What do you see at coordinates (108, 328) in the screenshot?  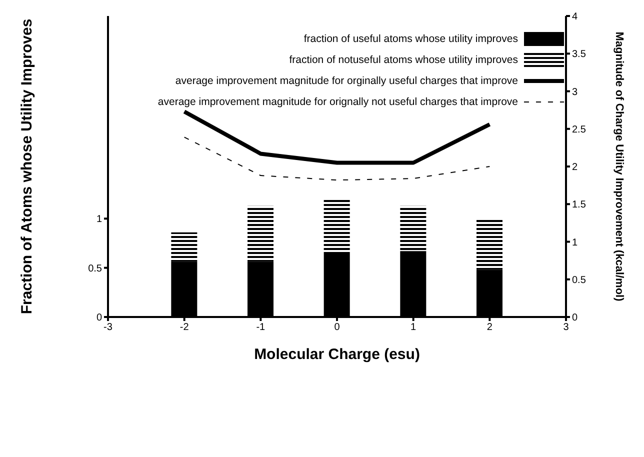 I see `x-tick-label: -3` at bounding box center [108, 328].